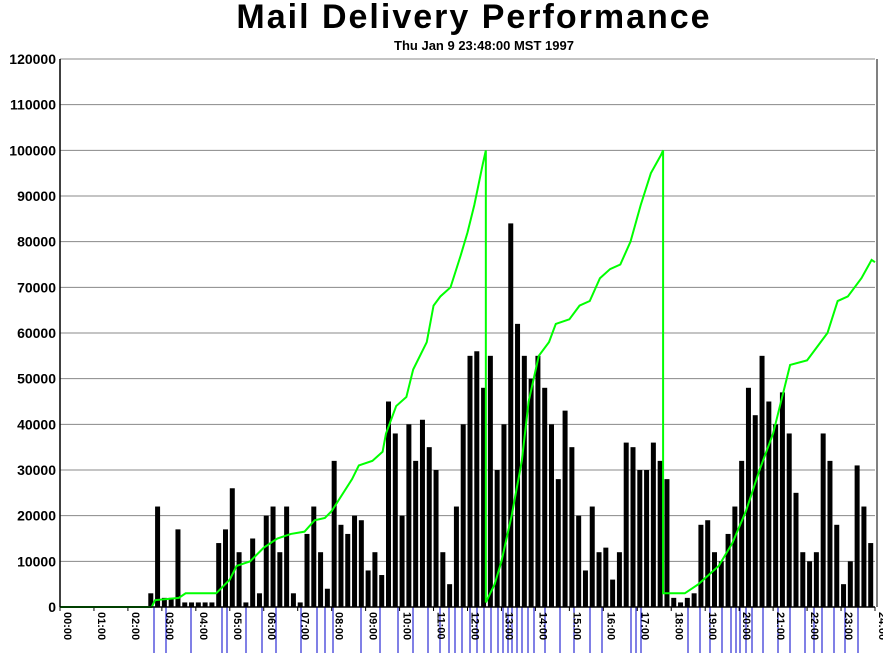  I want to click on y-tick-label: 90000, so click(36, 196).